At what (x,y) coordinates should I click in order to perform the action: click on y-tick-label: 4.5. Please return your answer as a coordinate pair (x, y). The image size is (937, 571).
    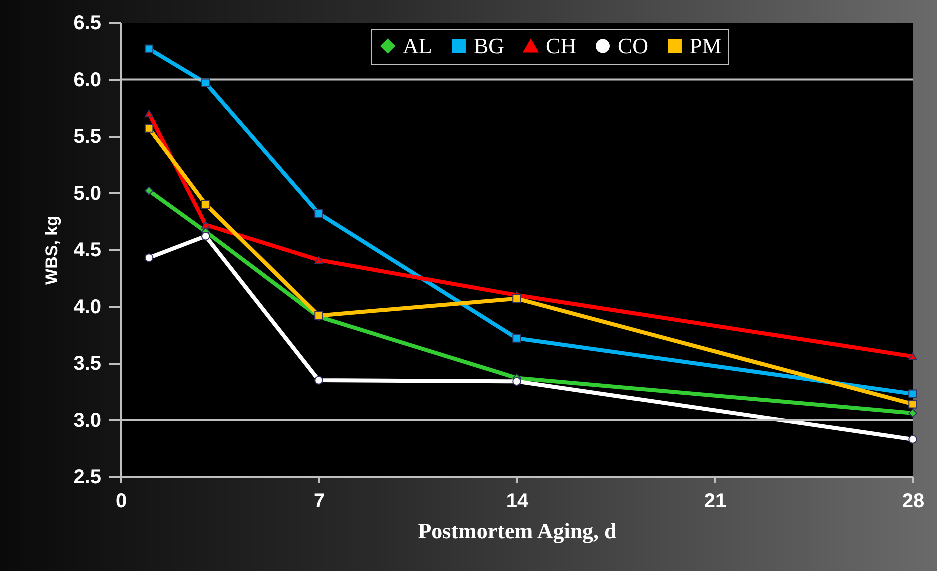
    Looking at the image, I should click on (88, 251).